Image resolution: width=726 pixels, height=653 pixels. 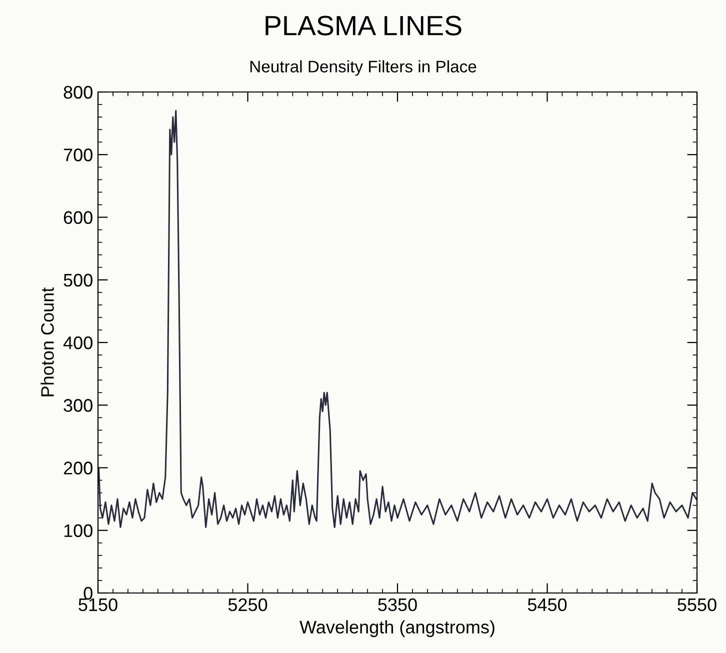 I want to click on x-tick-label: 5250, so click(x=248, y=605).